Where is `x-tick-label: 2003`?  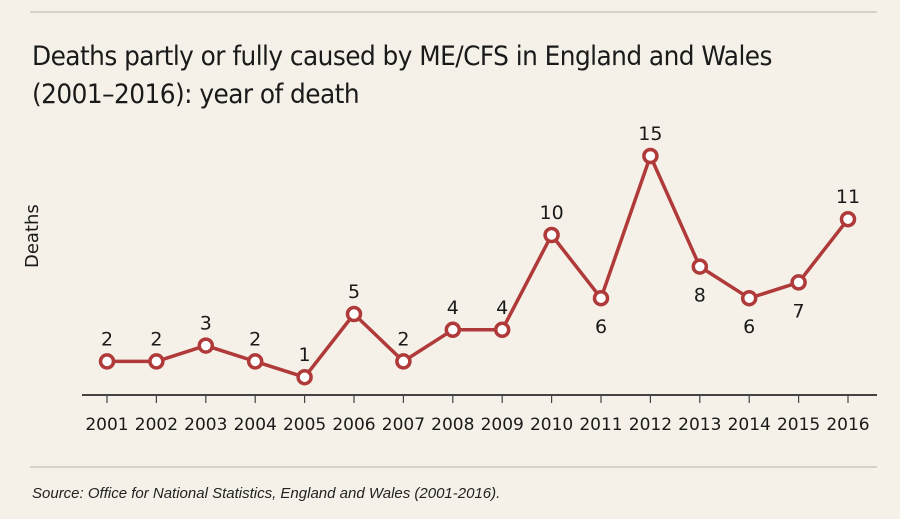
x-tick-label: 2003 is located at coordinates (205, 425).